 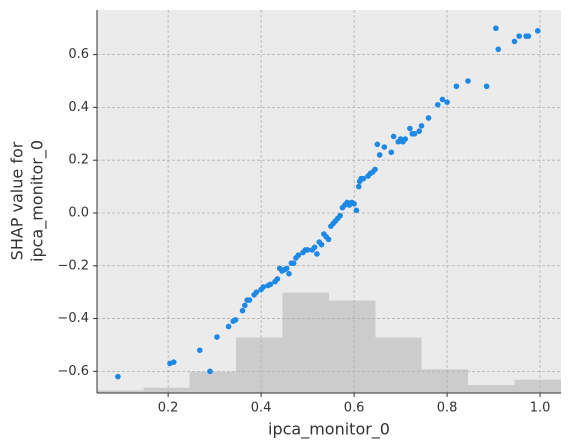 I want to click on x-axis-label: ipca_monitor_0, so click(x=329, y=430).